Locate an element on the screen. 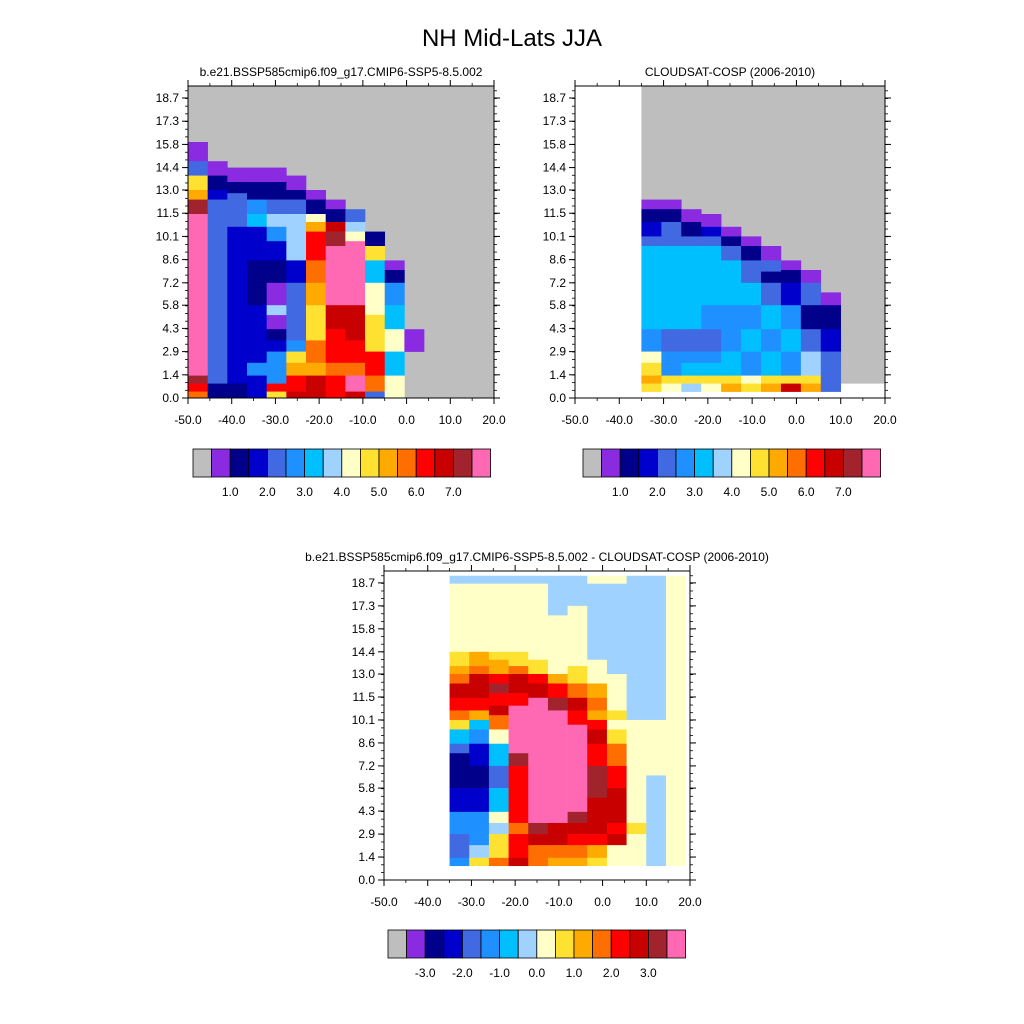 The image size is (1024, 1024). y-tick-label: 17.3 is located at coordinates (168, 121).